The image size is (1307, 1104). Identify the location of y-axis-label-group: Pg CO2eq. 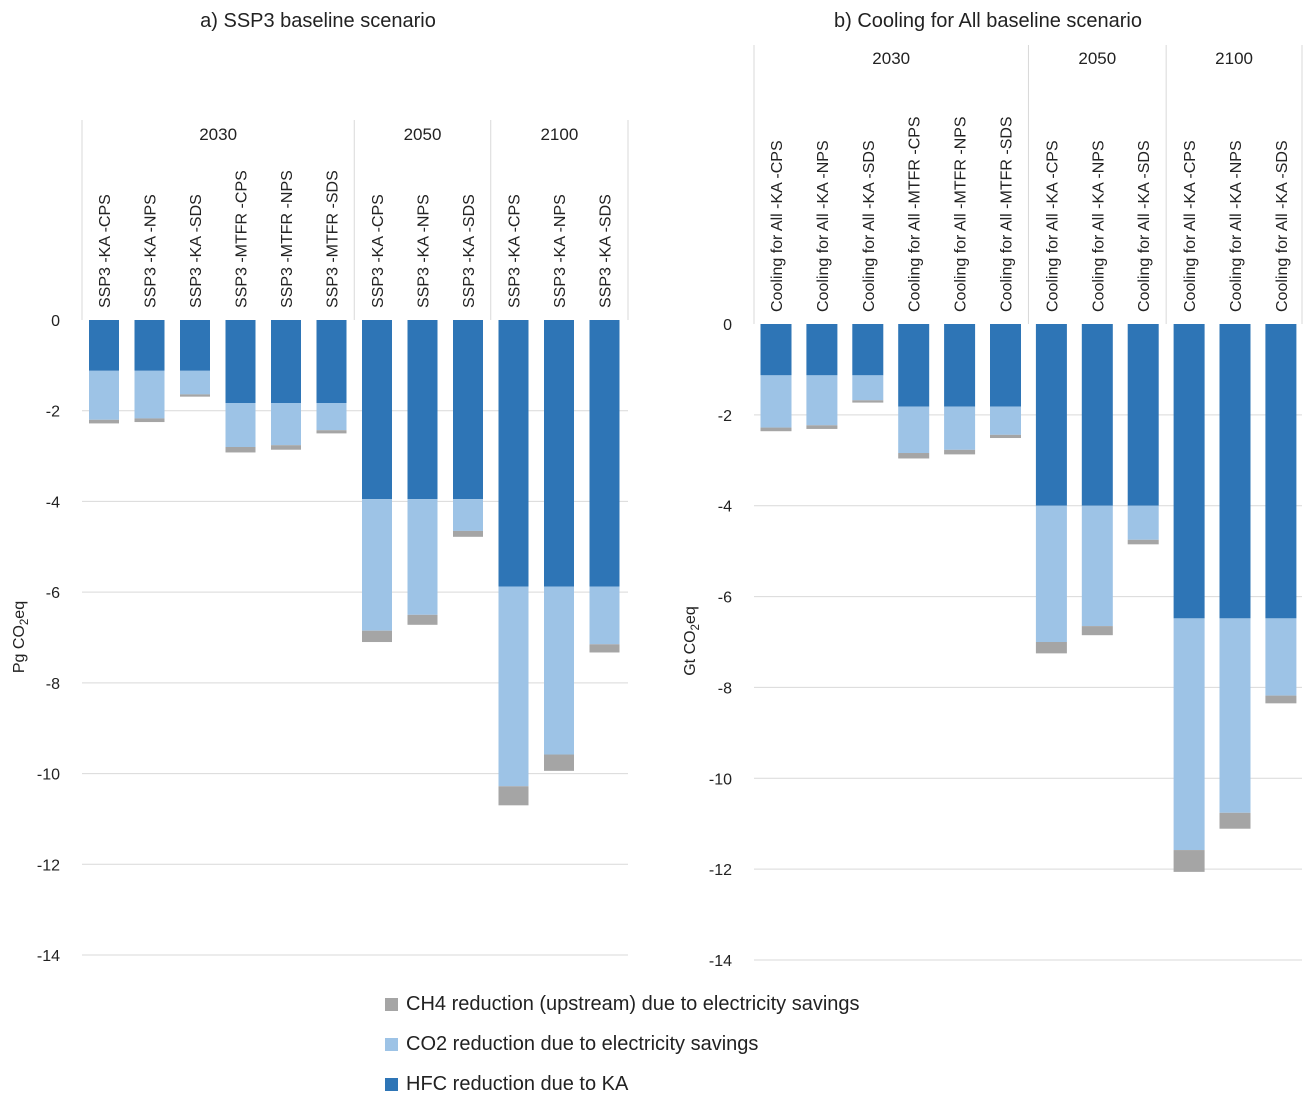
(21, 637).